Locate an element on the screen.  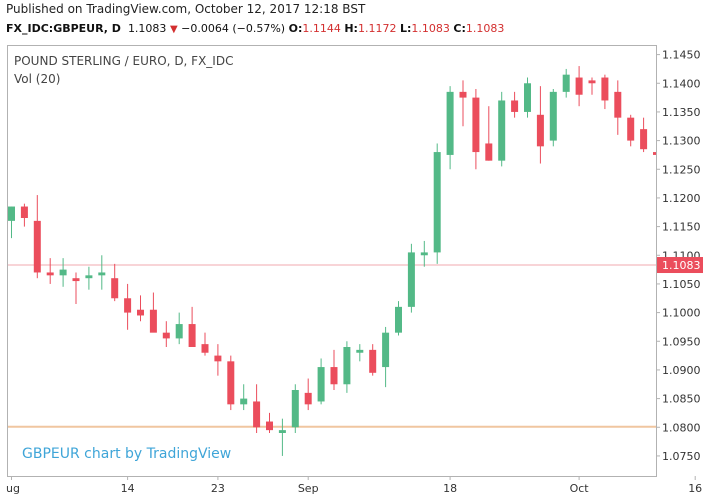
last-price: 1.1083 is located at coordinates (147, 28).